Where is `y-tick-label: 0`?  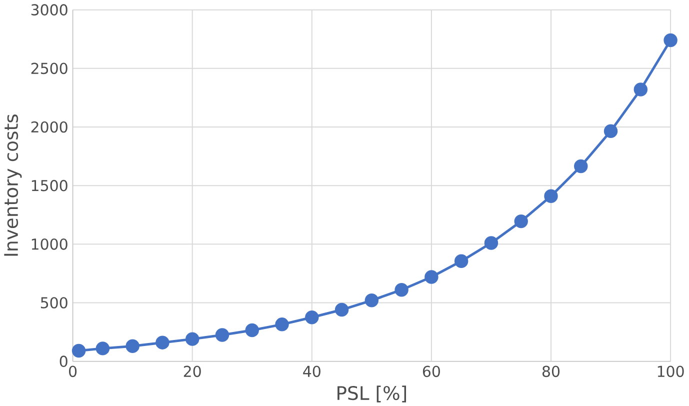
y-tick-label: 0 is located at coordinates (64, 361).